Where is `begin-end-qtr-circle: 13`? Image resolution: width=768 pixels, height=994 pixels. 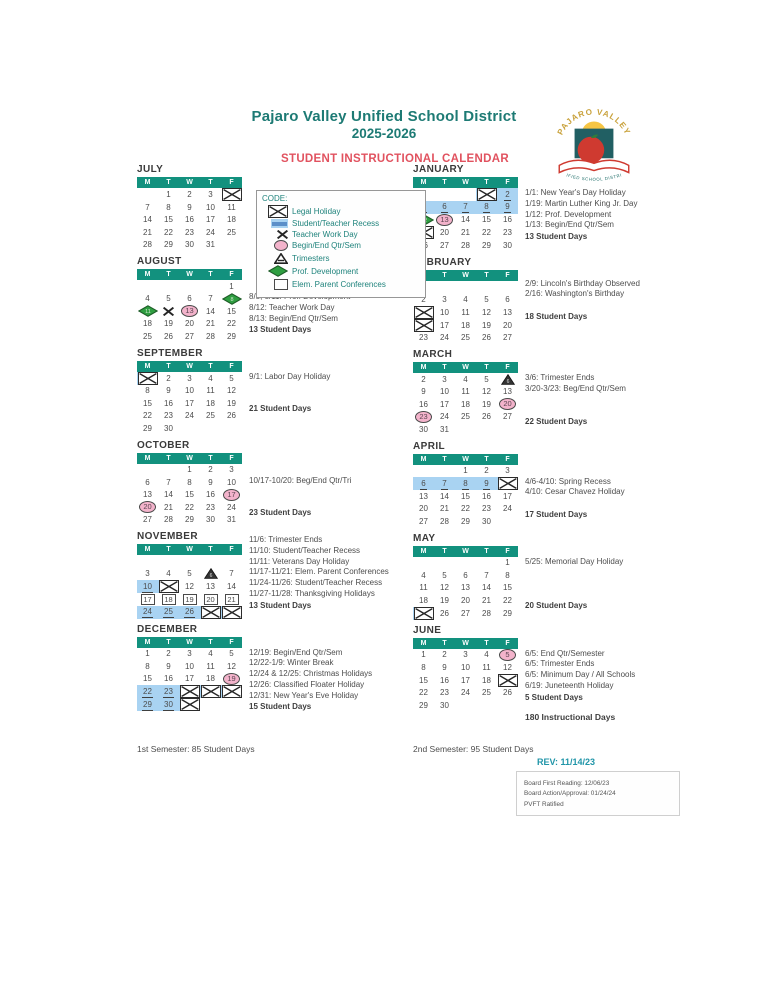
begin-end-qtr-circle: 13 is located at coordinates (189, 311).